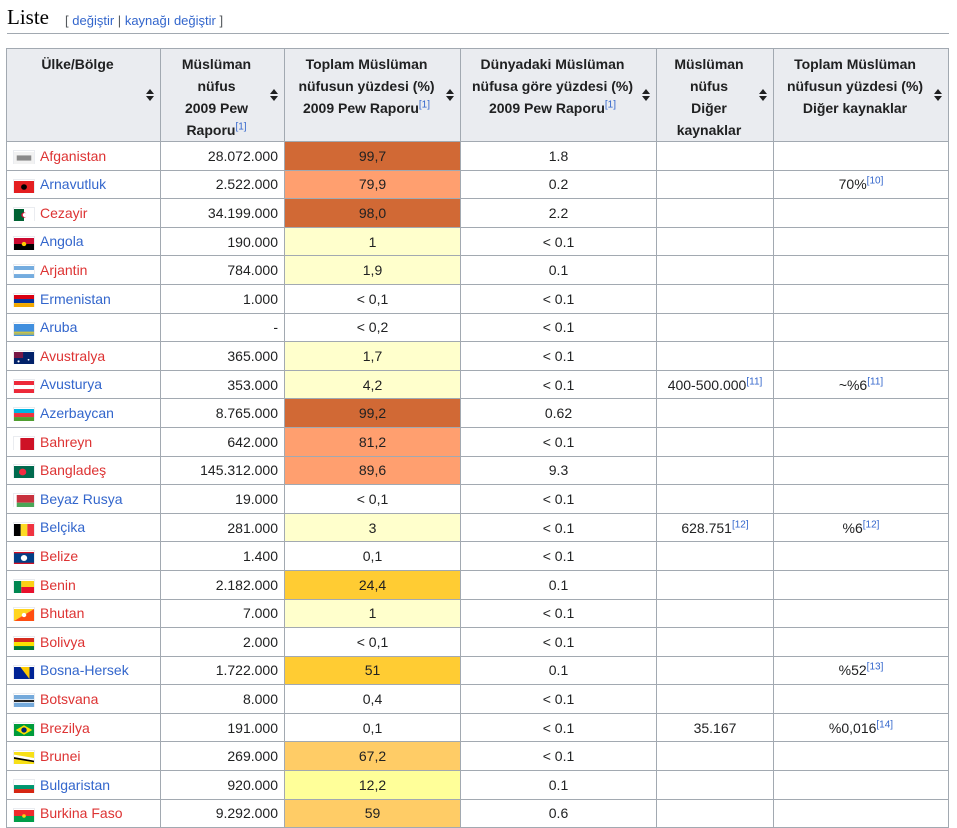  What do you see at coordinates (558, 213) in the screenshot?
I see `world-percent-cell: 2.2` at bounding box center [558, 213].